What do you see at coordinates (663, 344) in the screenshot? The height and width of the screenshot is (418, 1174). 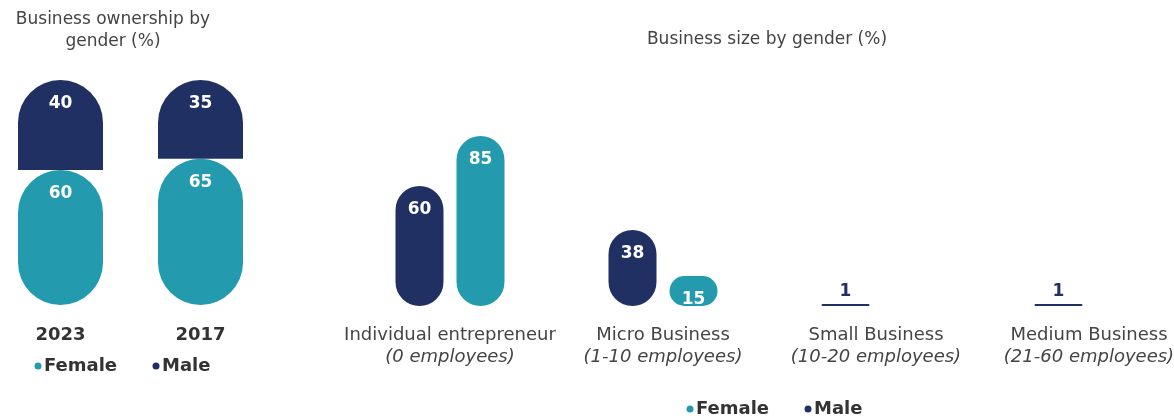 I see `x-tick-label: Micro Business (1-10 employees)` at bounding box center [663, 344].